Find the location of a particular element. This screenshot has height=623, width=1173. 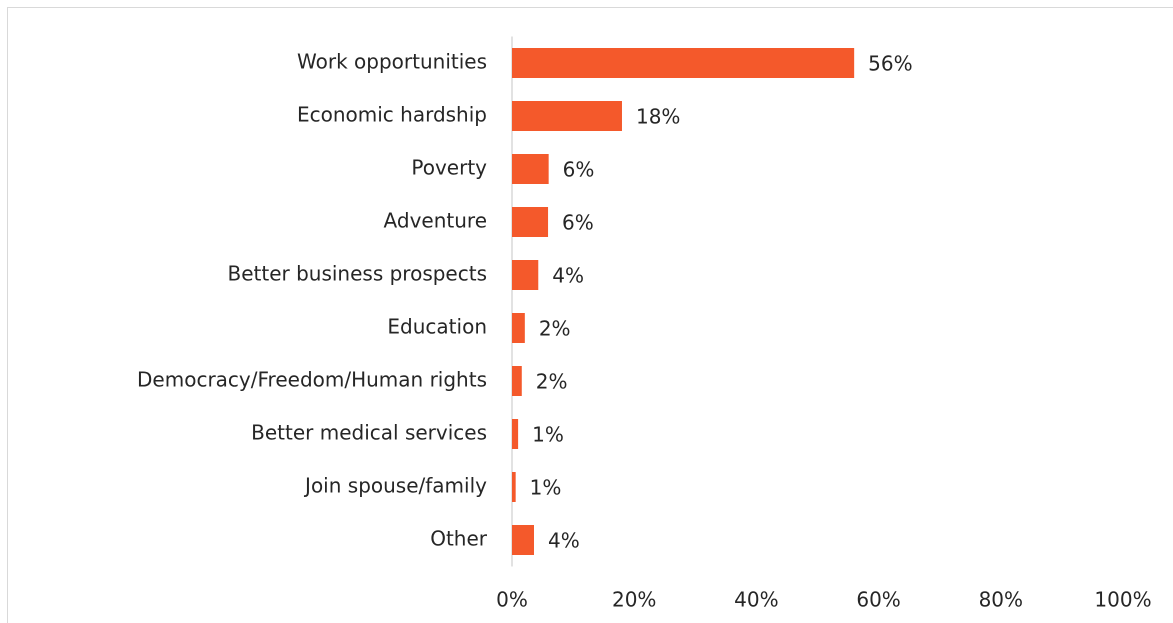

y-tick-label: Education is located at coordinates (437, 327).